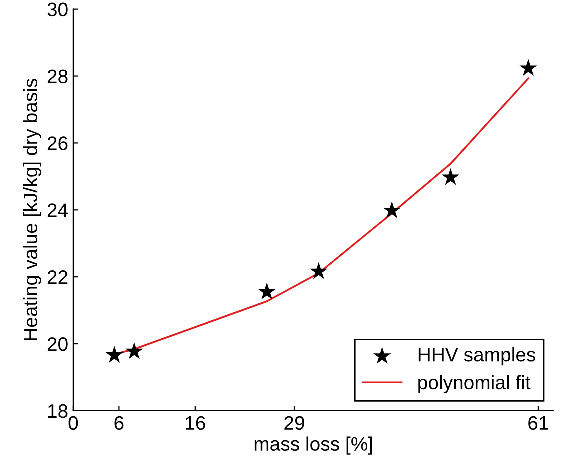  Describe the element at coordinates (58, 143) in the screenshot. I see `y-tick-label: 26` at that location.